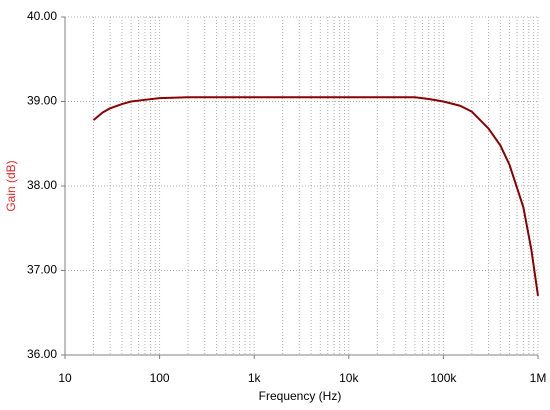  Describe the element at coordinates (42, 354) in the screenshot. I see `y-tick-label: 36.00` at that location.